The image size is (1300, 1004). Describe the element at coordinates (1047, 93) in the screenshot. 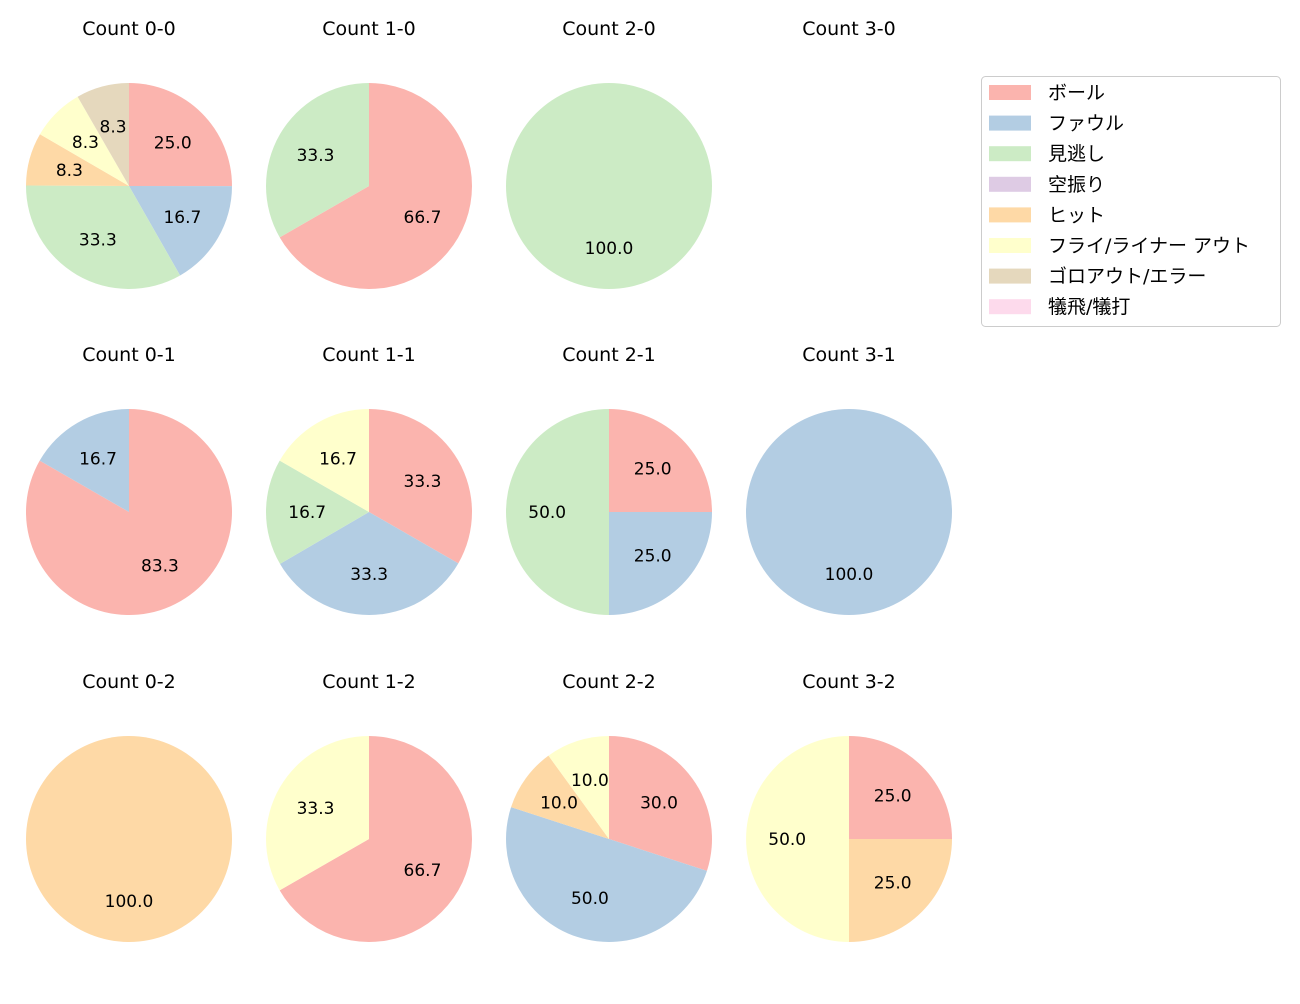

I see `legend-item: ボール` at that location.